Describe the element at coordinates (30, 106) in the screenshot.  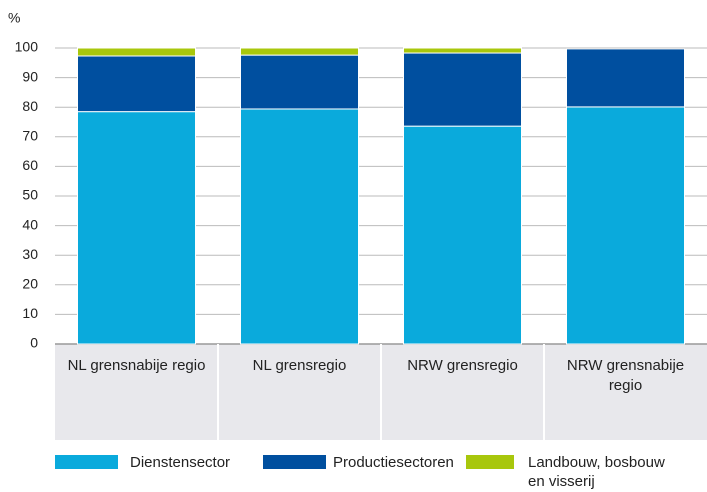
I see `y-tick-label: 80` at that location.